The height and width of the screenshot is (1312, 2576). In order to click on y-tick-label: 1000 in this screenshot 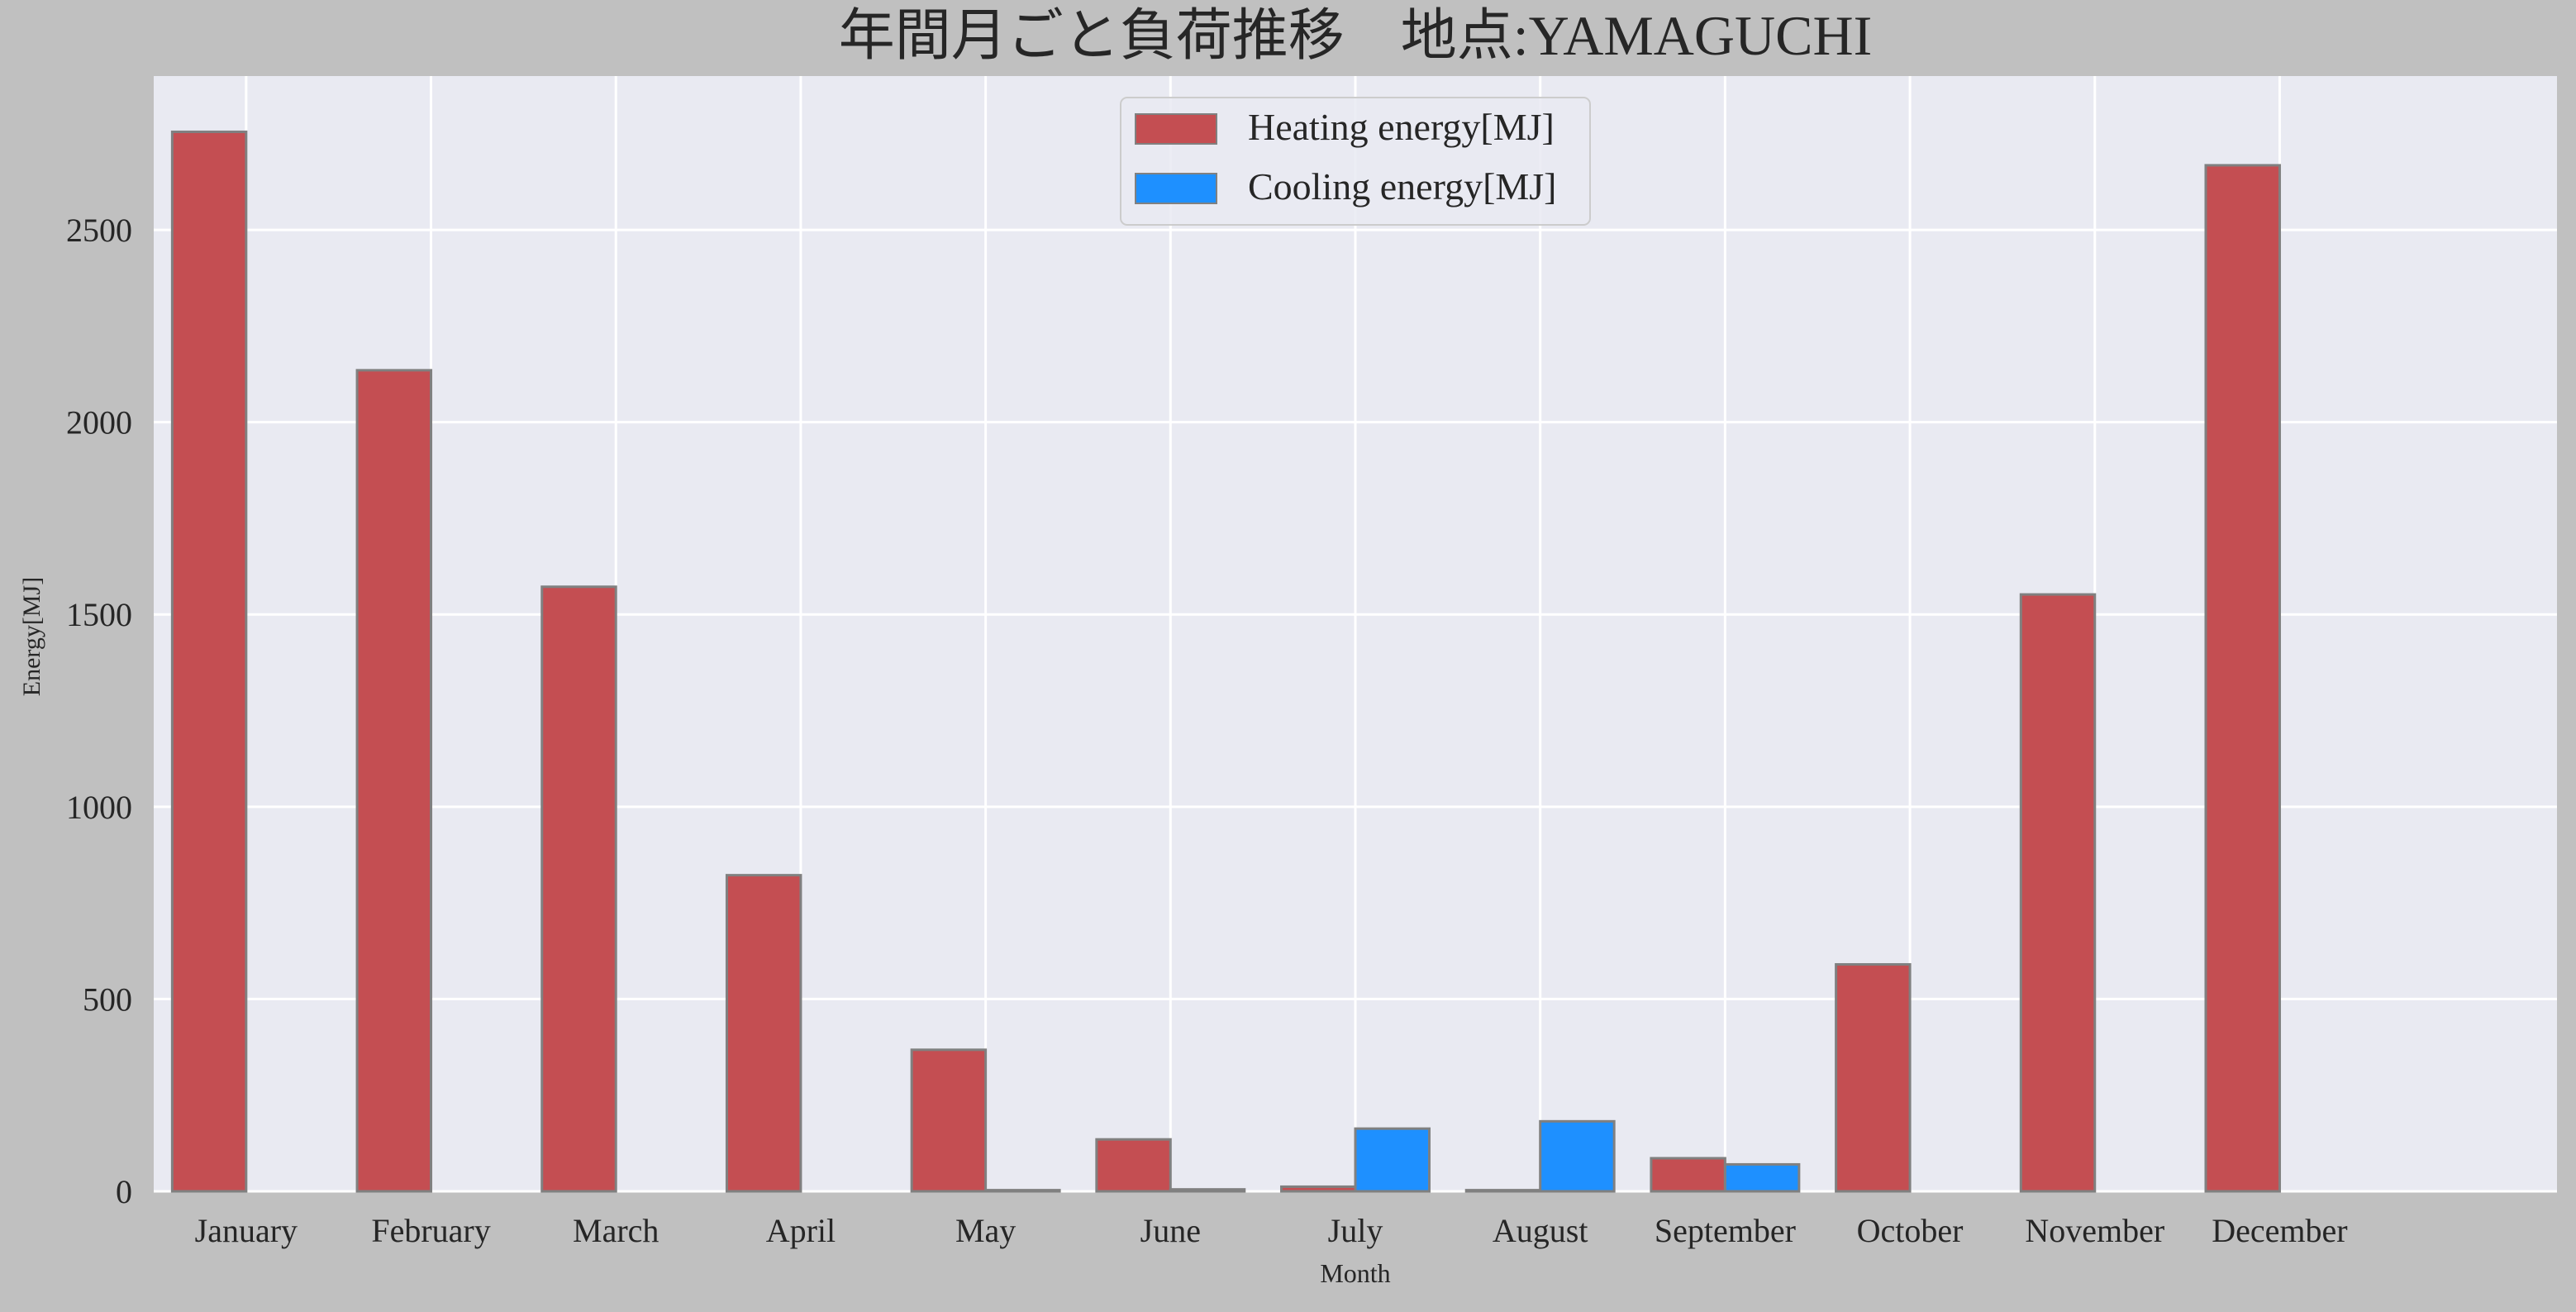, I will do `click(99, 807)`.